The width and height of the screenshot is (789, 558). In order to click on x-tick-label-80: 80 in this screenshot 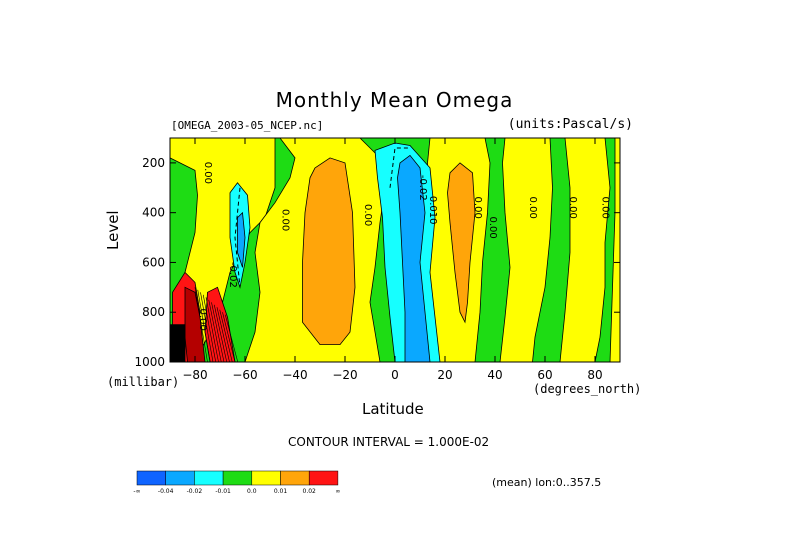, I will do `click(594, 375)`.